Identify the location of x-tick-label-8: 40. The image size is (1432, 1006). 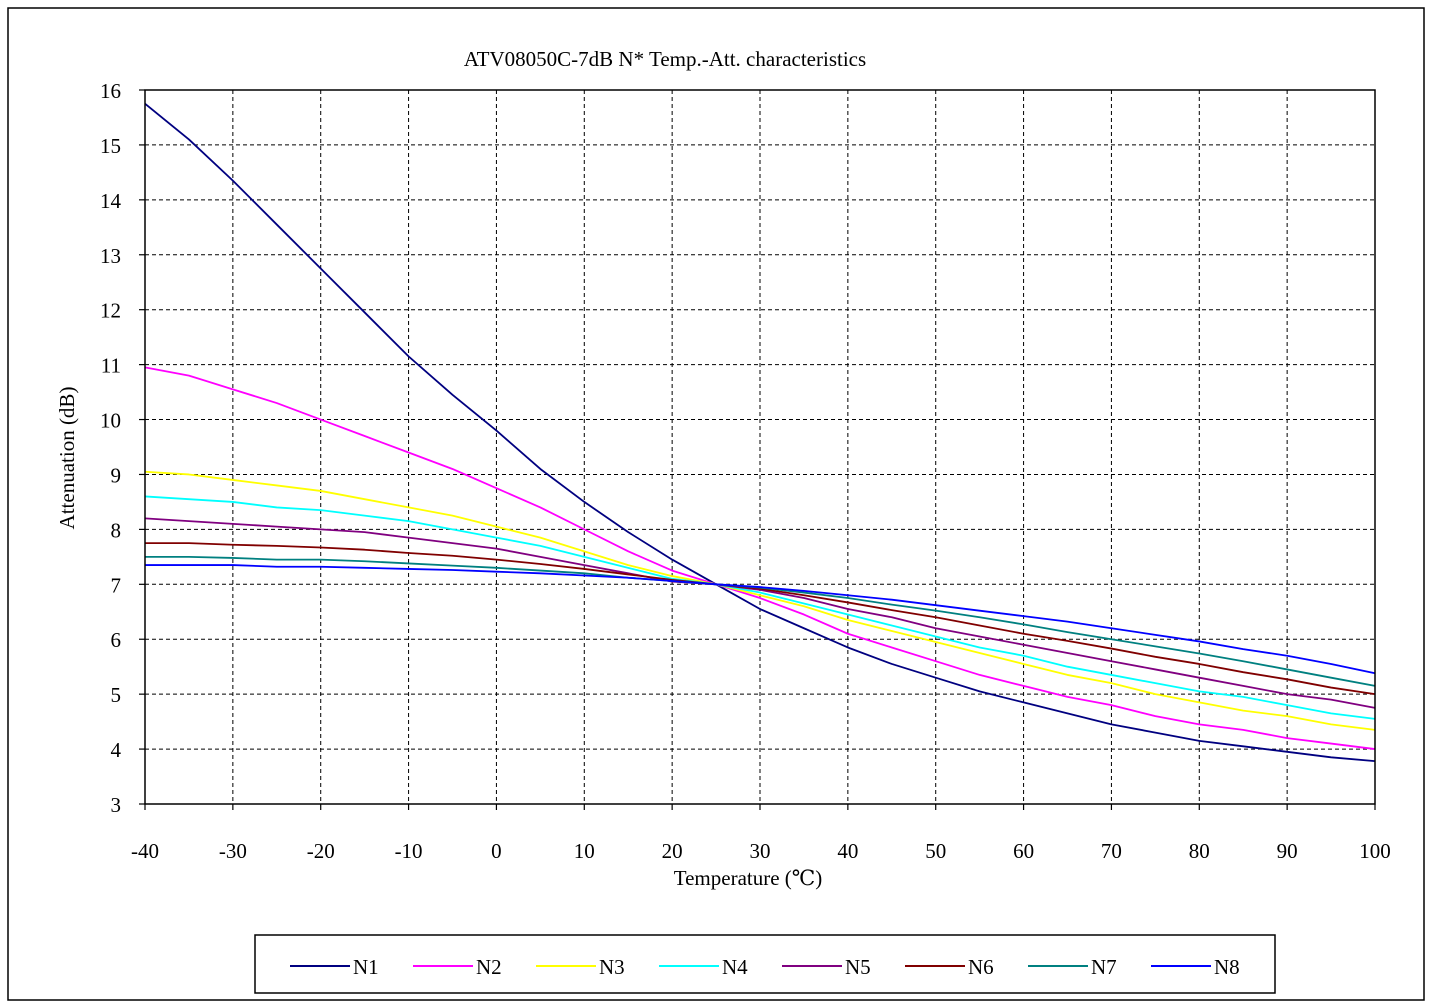
(847, 851).